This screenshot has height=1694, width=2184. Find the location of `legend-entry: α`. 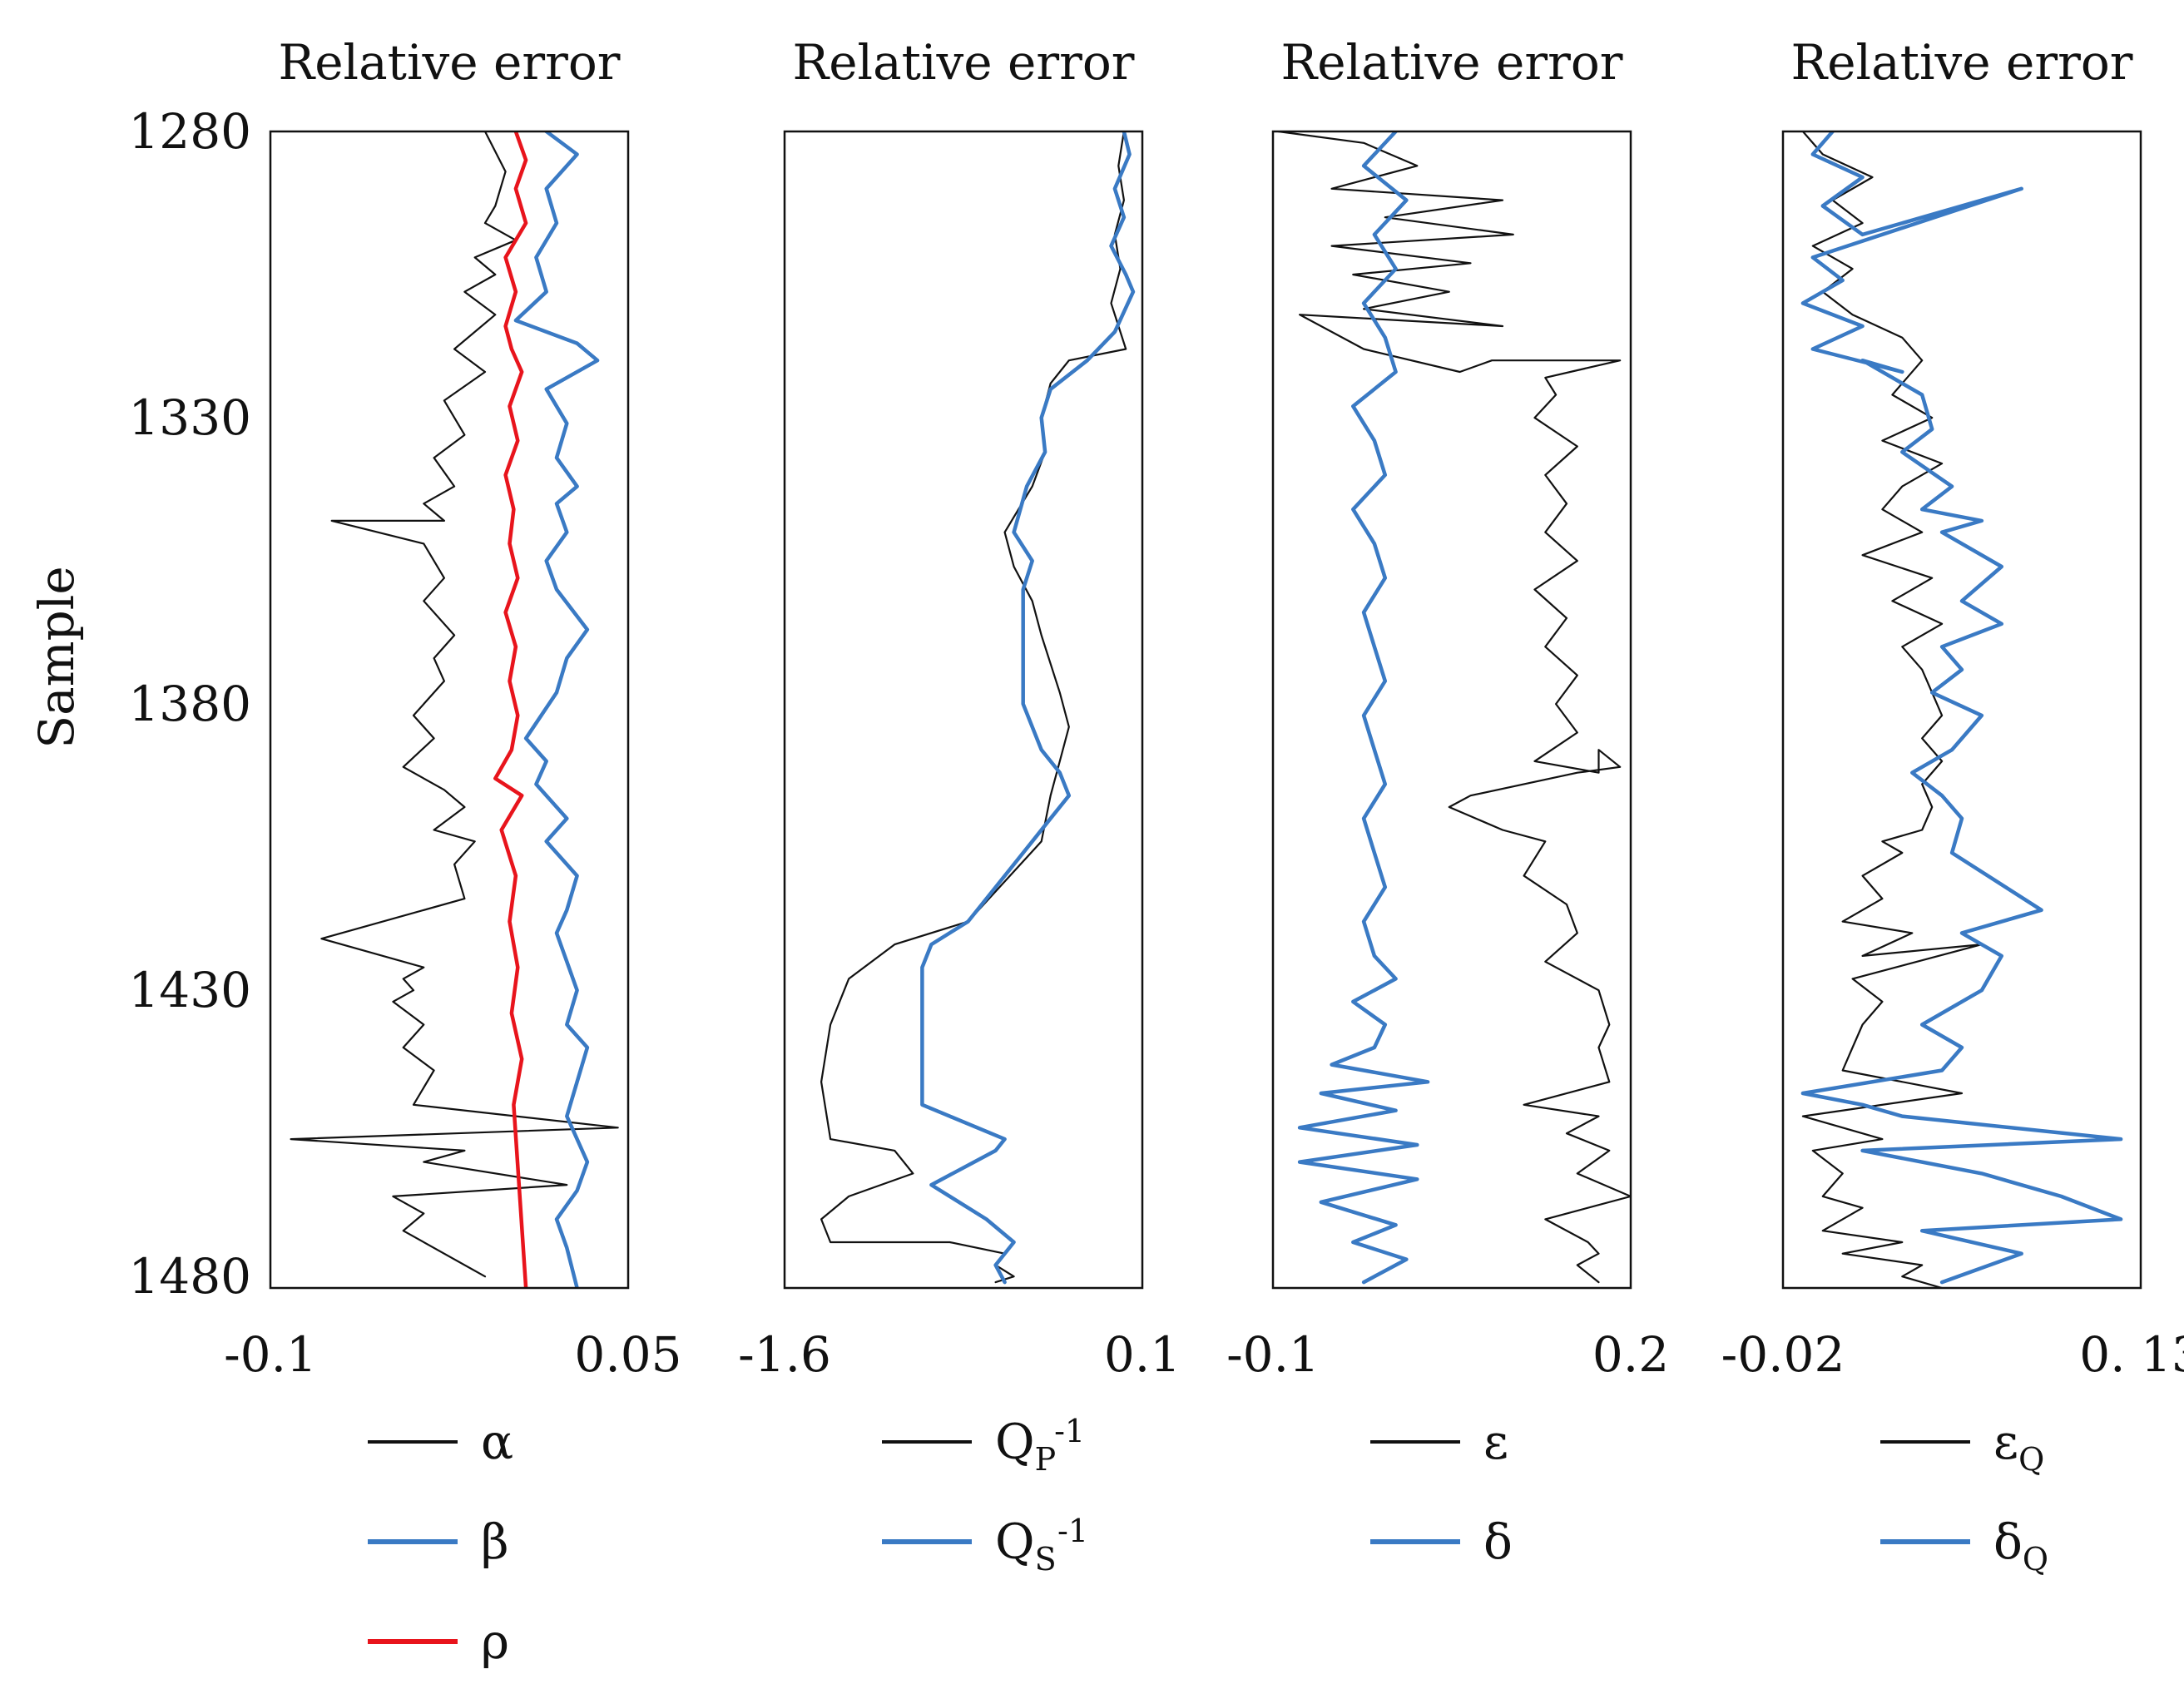

legend-entry: α is located at coordinates (440, 1442).